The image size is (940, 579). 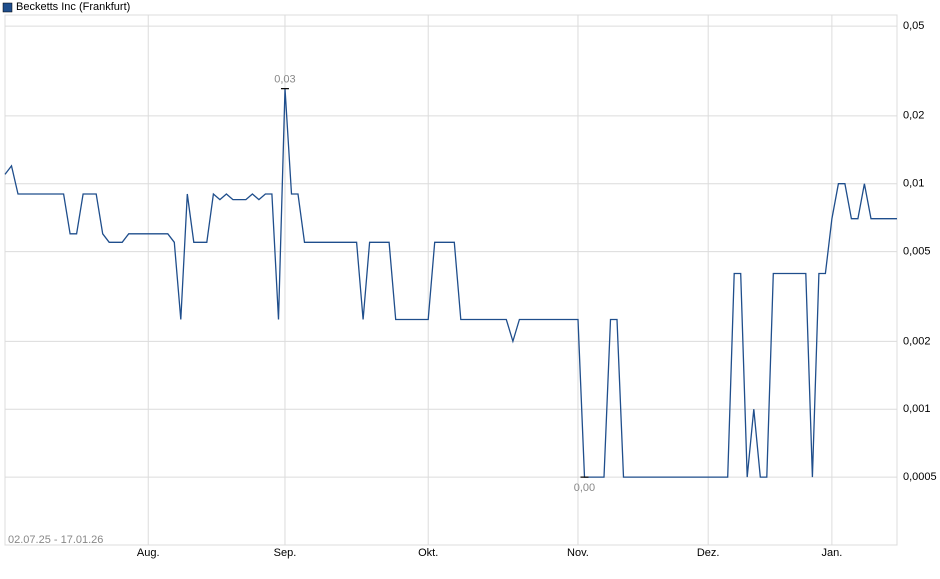 What do you see at coordinates (917, 409) in the screenshot?
I see `y-tick-label: 0,001` at bounding box center [917, 409].